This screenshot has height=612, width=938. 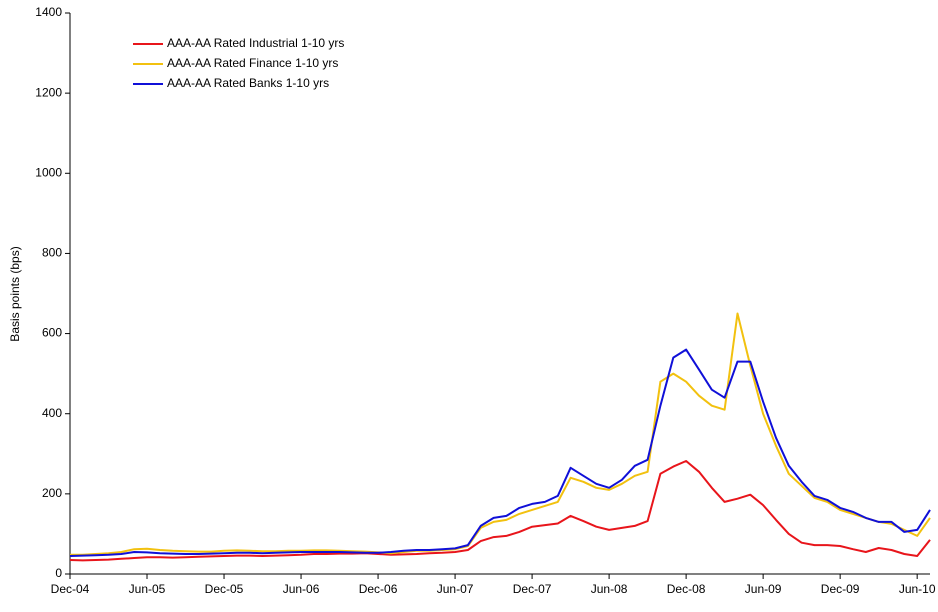 What do you see at coordinates (52, 493) in the screenshot?
I see `y-tick-label: 200` at bounding box center [52, 493].